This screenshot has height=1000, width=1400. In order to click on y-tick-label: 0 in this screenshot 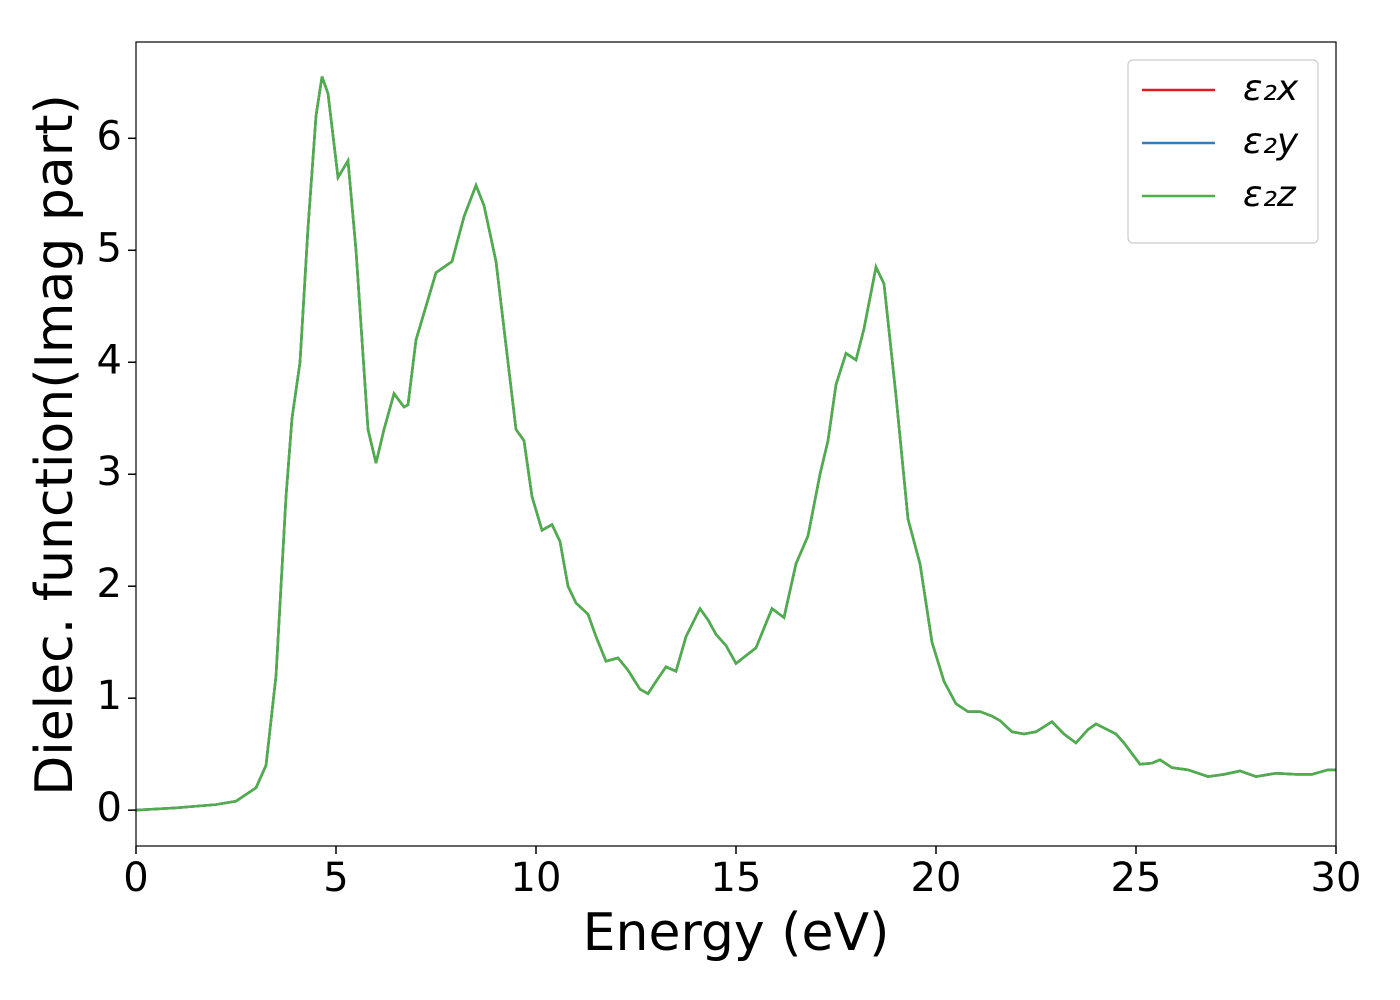, I will do `click(109, 808)`.